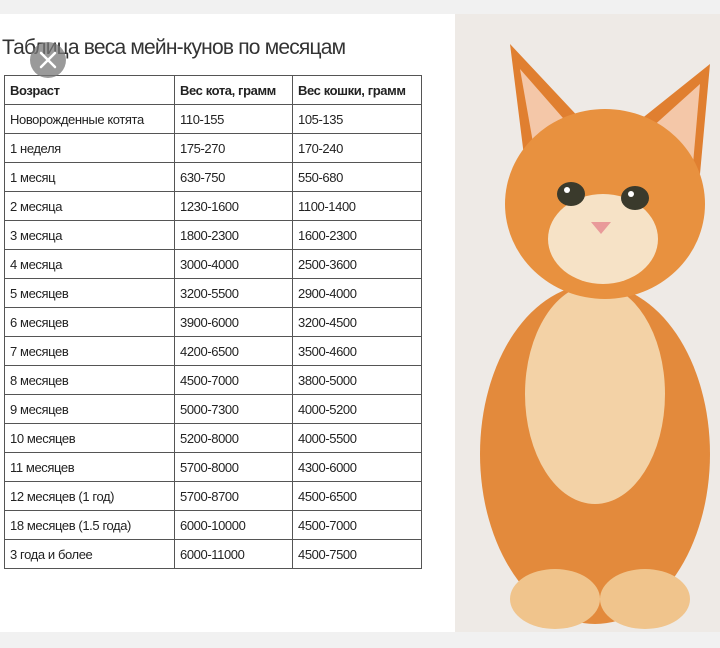 This screenshot has height=648, width=720. I want to click on table-cell: 1 месяц, so click(89, 177).